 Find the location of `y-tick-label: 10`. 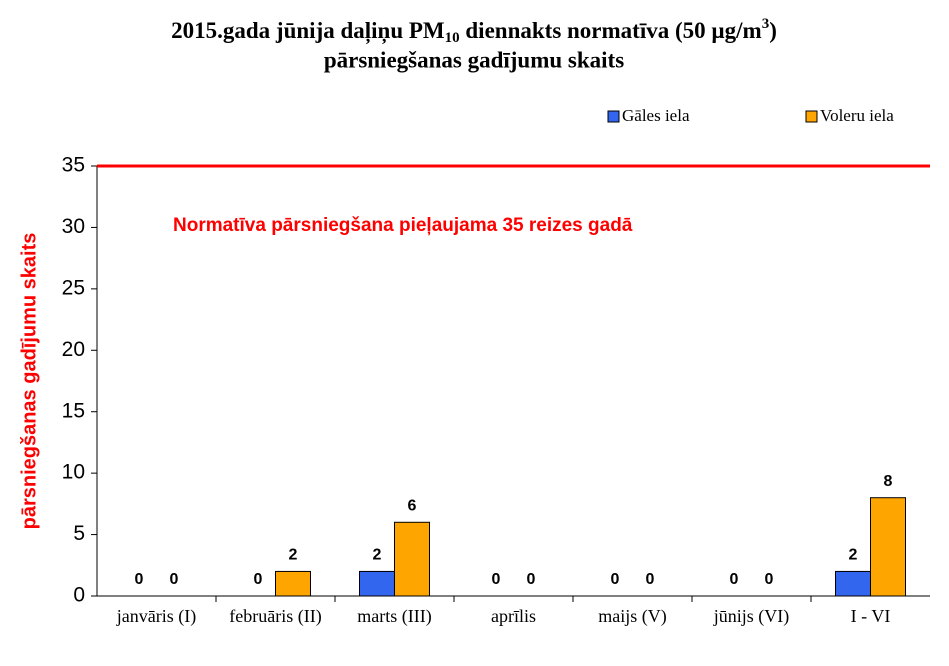

y-tick-label: 10 is located at coordinates (73, 472).